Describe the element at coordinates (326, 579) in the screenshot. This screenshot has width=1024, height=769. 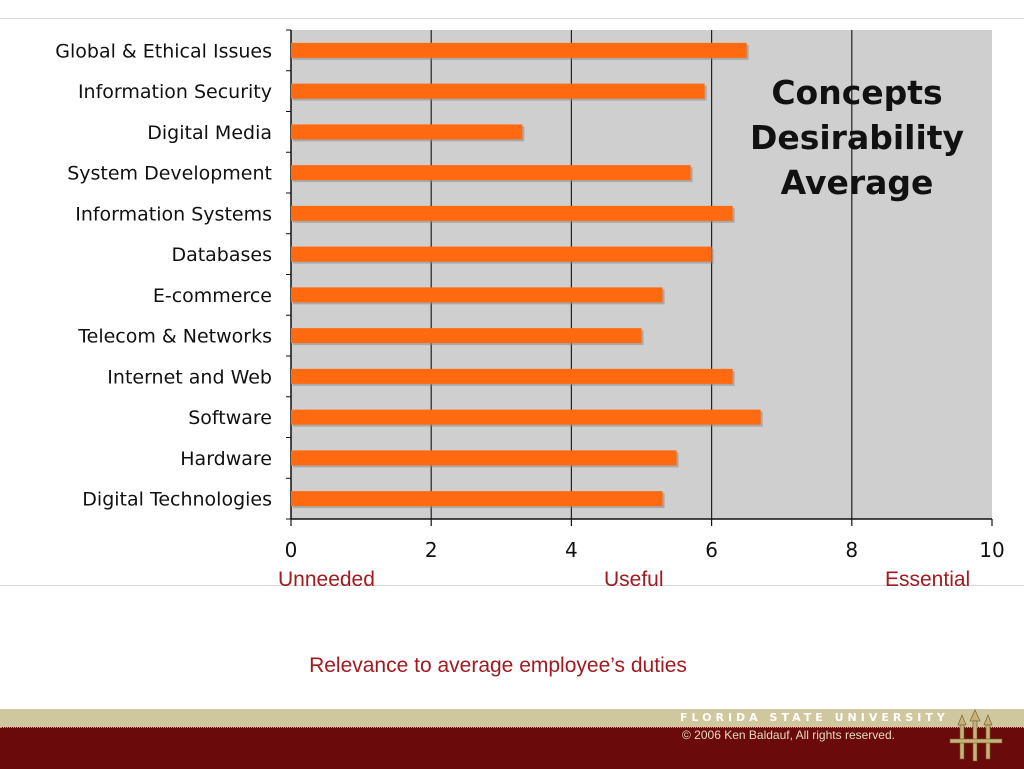
I see `scale-label-unneeded: Unneeded` at that location.